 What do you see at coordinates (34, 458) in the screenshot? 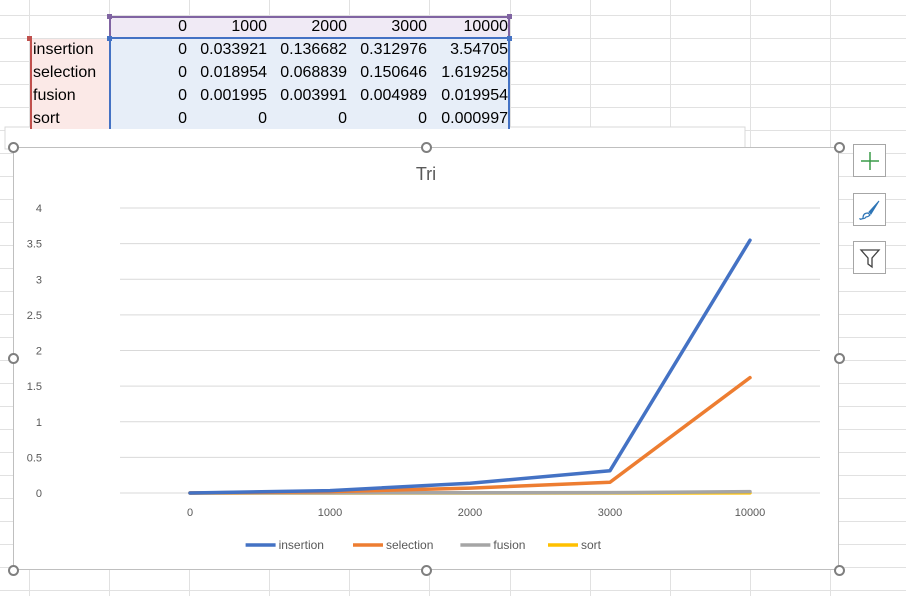
I see `y-tick-label: 0.5` at bounding box center [34, 458].